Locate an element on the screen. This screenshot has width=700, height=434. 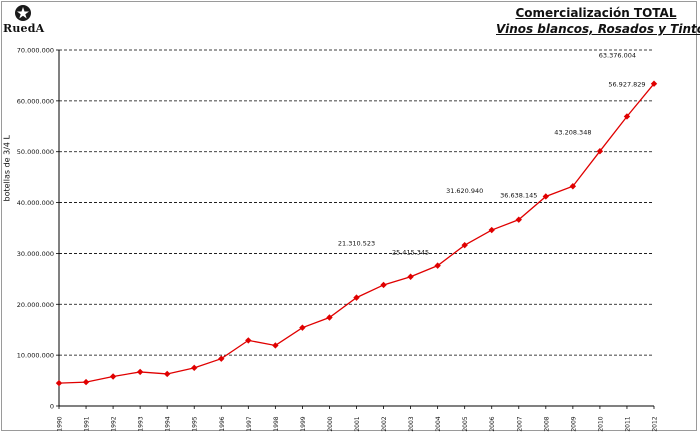
x-tick-label: 2001 is located at coordinates (357, 423).